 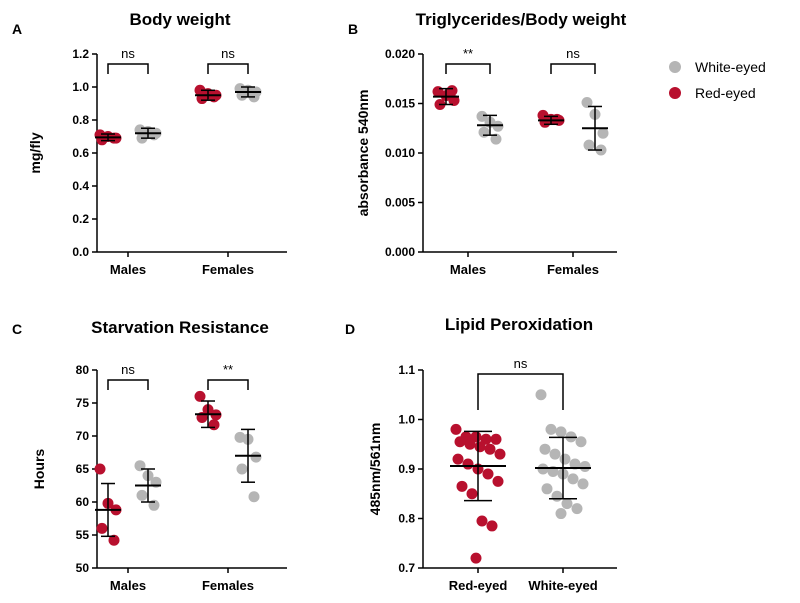 What do you see at coordinates (39, 469) in the screenshot?
I see `y-axis-label: Hours` at bounding box center [39, 469].